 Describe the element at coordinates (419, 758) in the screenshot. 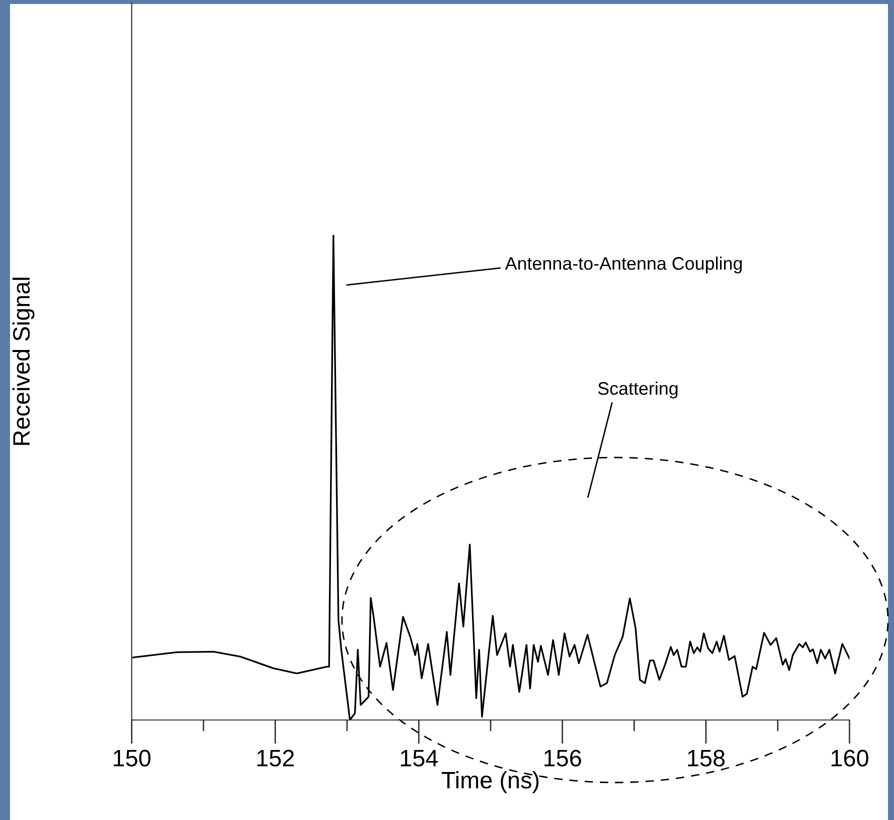

I see `x-tick-label: 154` at that location.